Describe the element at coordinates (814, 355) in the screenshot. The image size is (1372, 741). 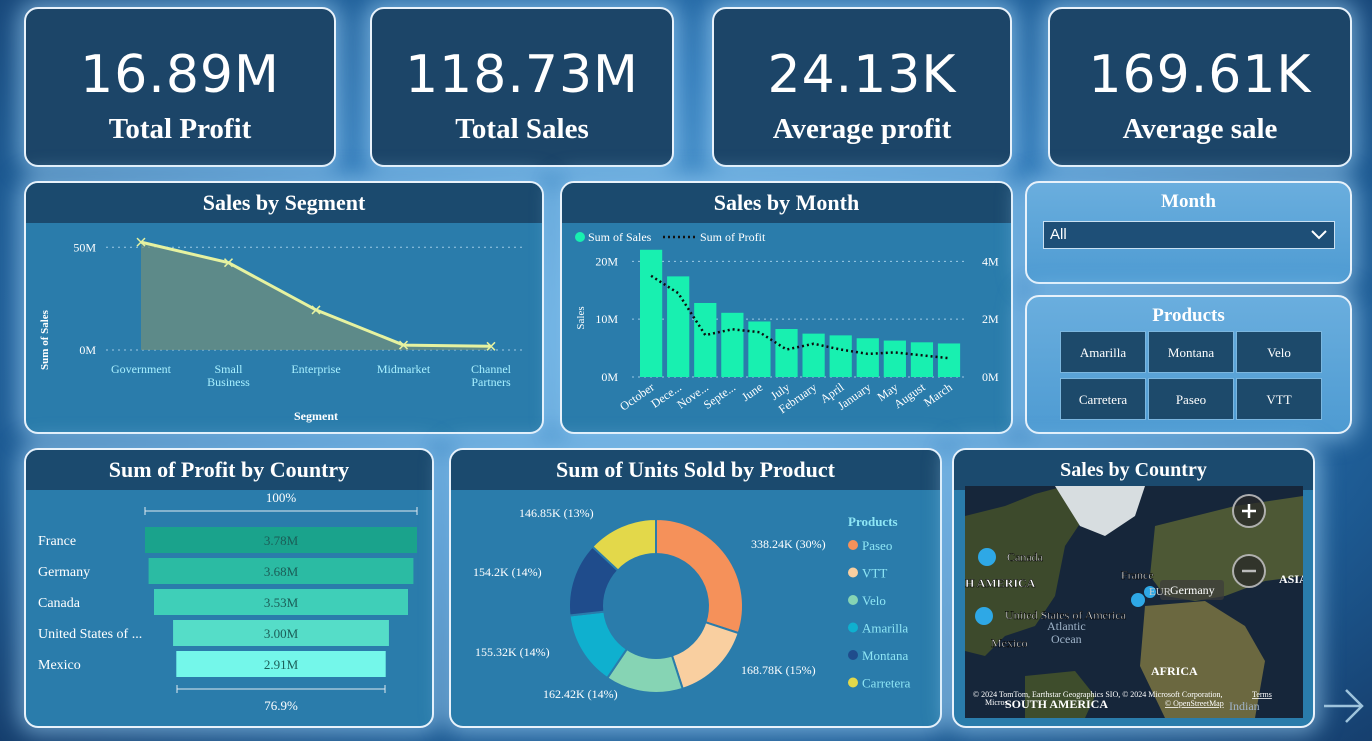
I see `bar-february` at that location.